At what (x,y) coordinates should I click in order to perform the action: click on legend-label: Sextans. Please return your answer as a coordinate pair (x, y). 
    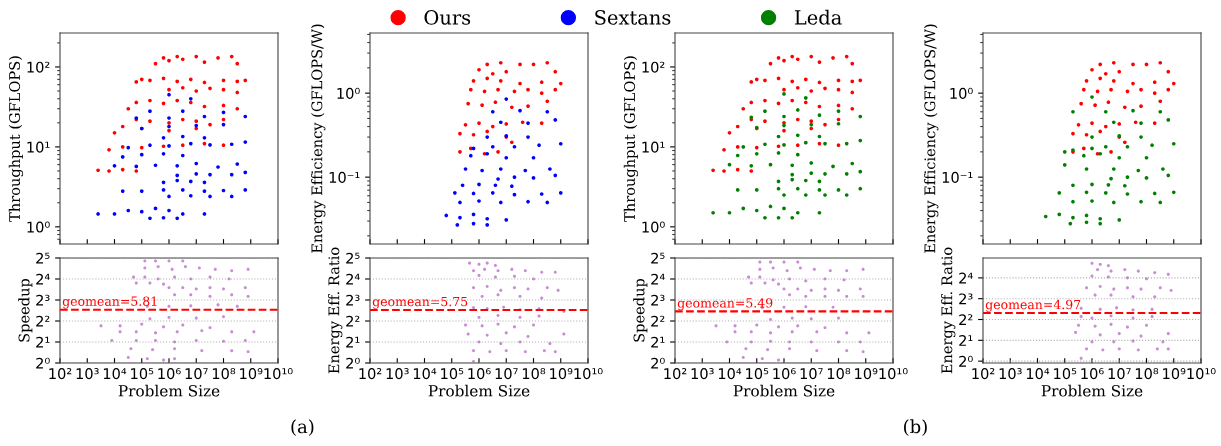
    Looking at the image, I should click on (633, 17).